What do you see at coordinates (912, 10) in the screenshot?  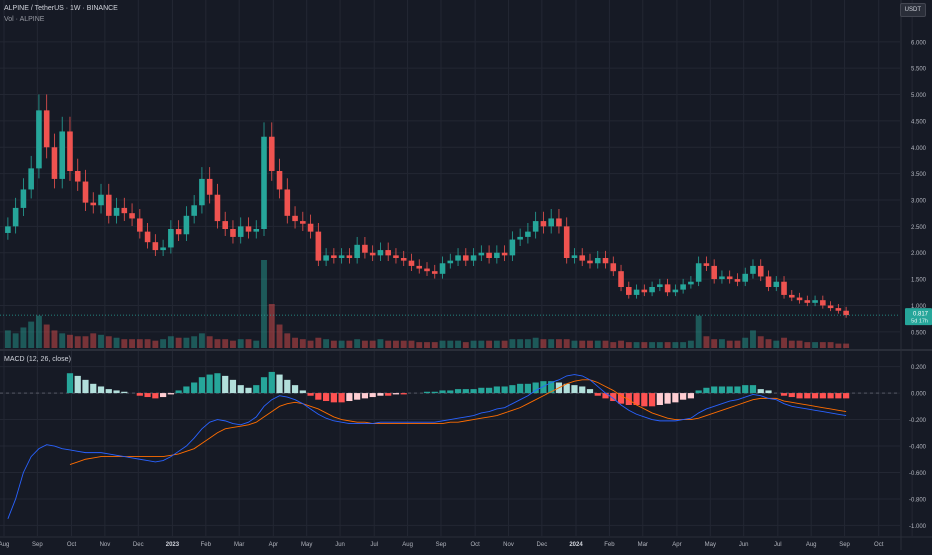 I see `quote-currency-badge: USDT` at bounding box center [912, 10].